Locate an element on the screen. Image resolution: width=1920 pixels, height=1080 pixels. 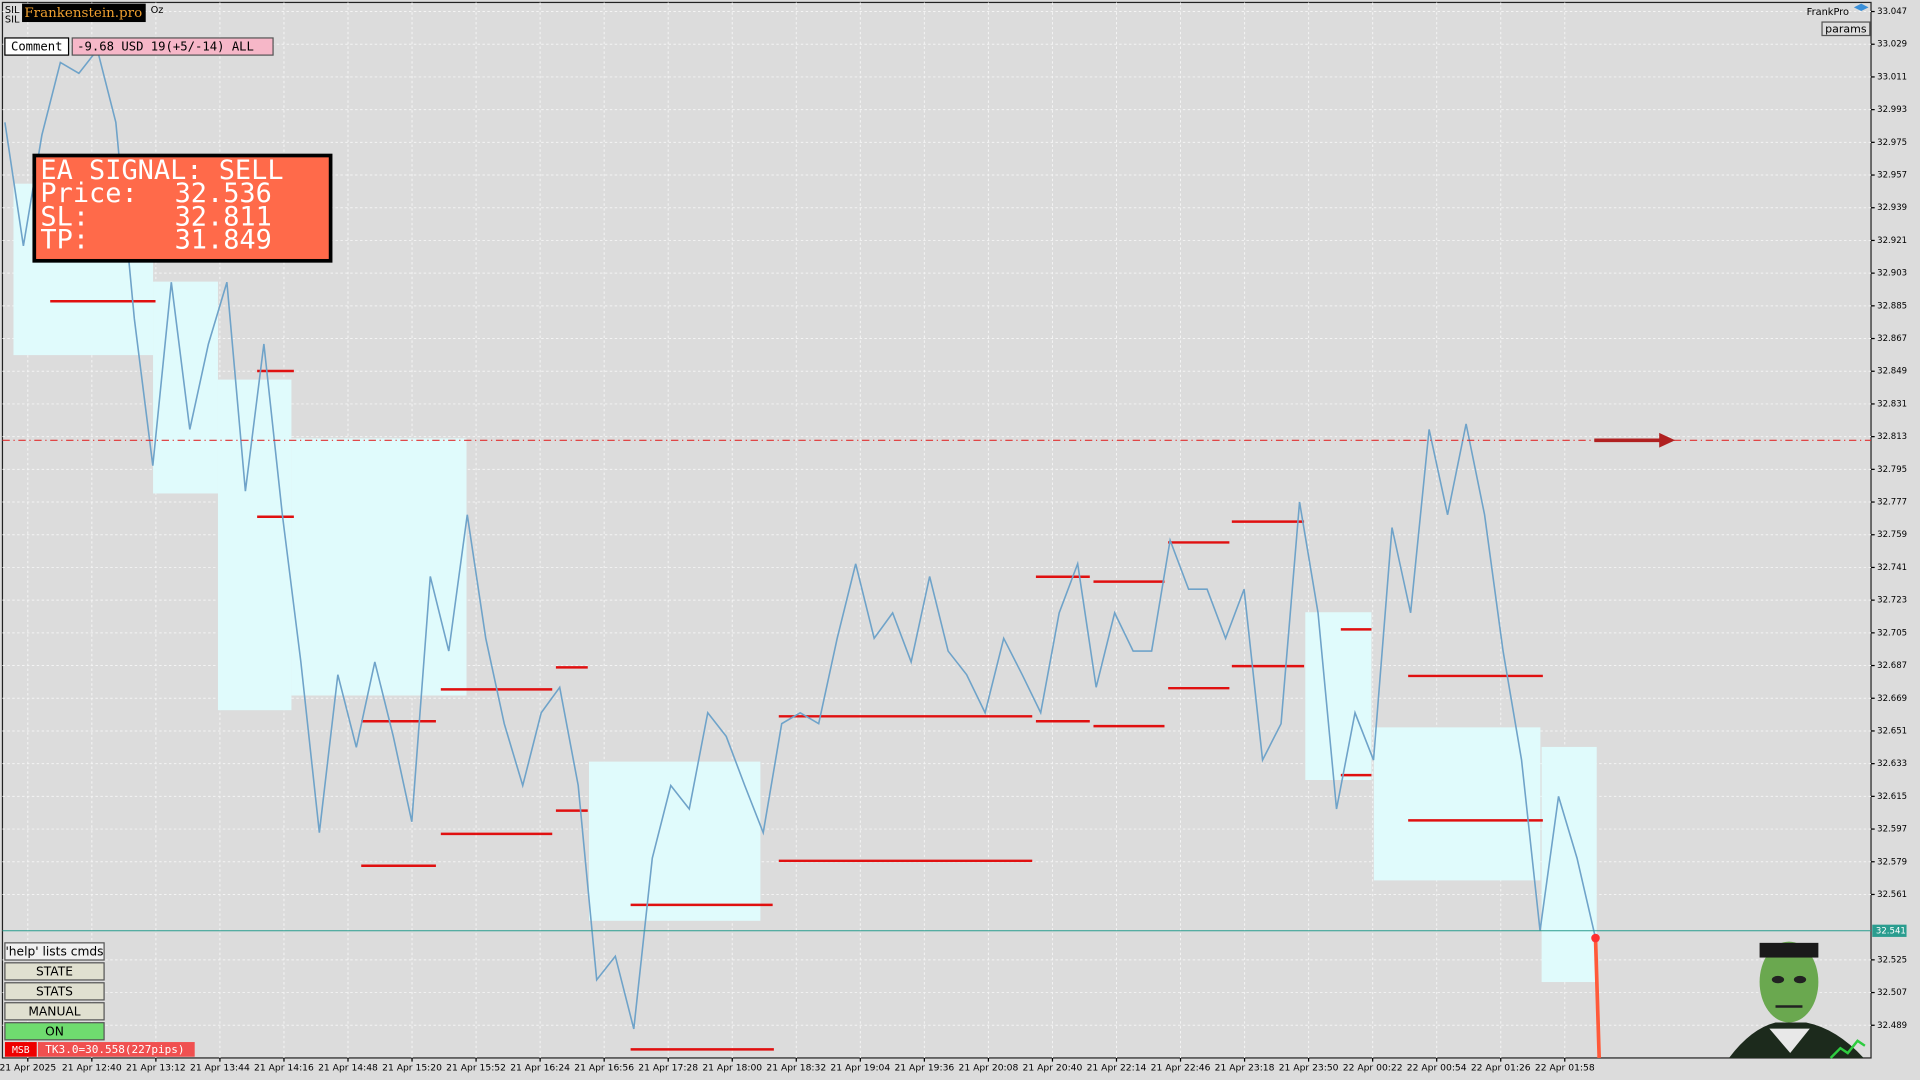
x-tick-label: 21 Apr 23:50 is located at coordinates (1309, 1067).